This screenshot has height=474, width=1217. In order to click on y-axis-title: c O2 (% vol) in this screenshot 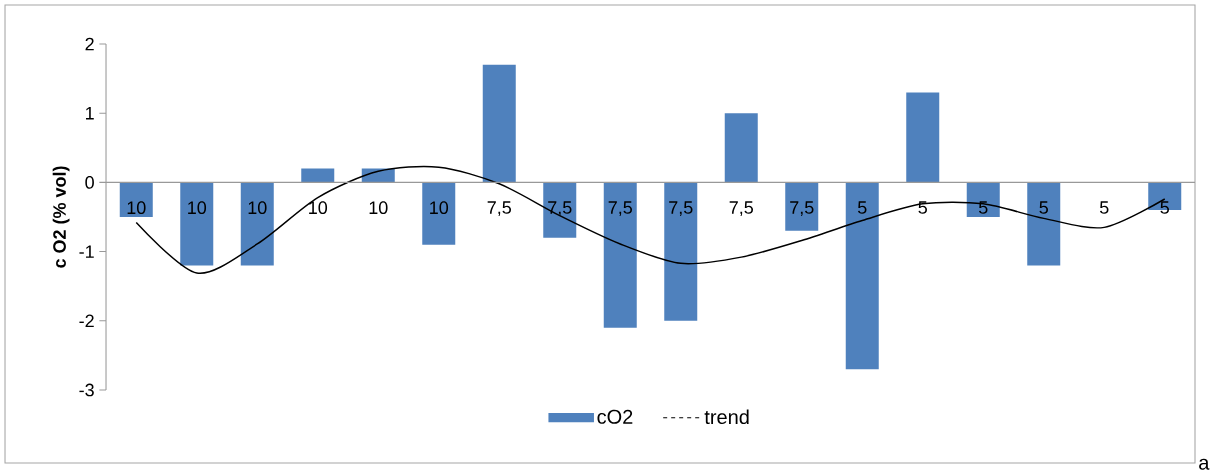, I will do `click(61, 217)`.